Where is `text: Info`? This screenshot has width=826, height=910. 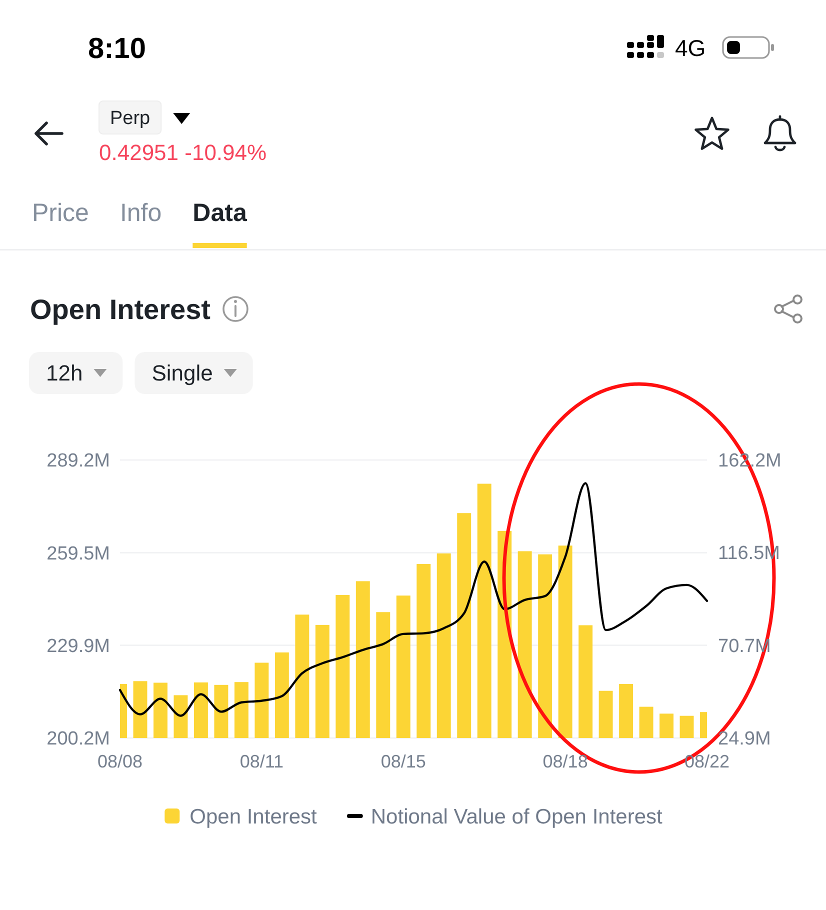
text: Info is located at coordinates (141, 213).